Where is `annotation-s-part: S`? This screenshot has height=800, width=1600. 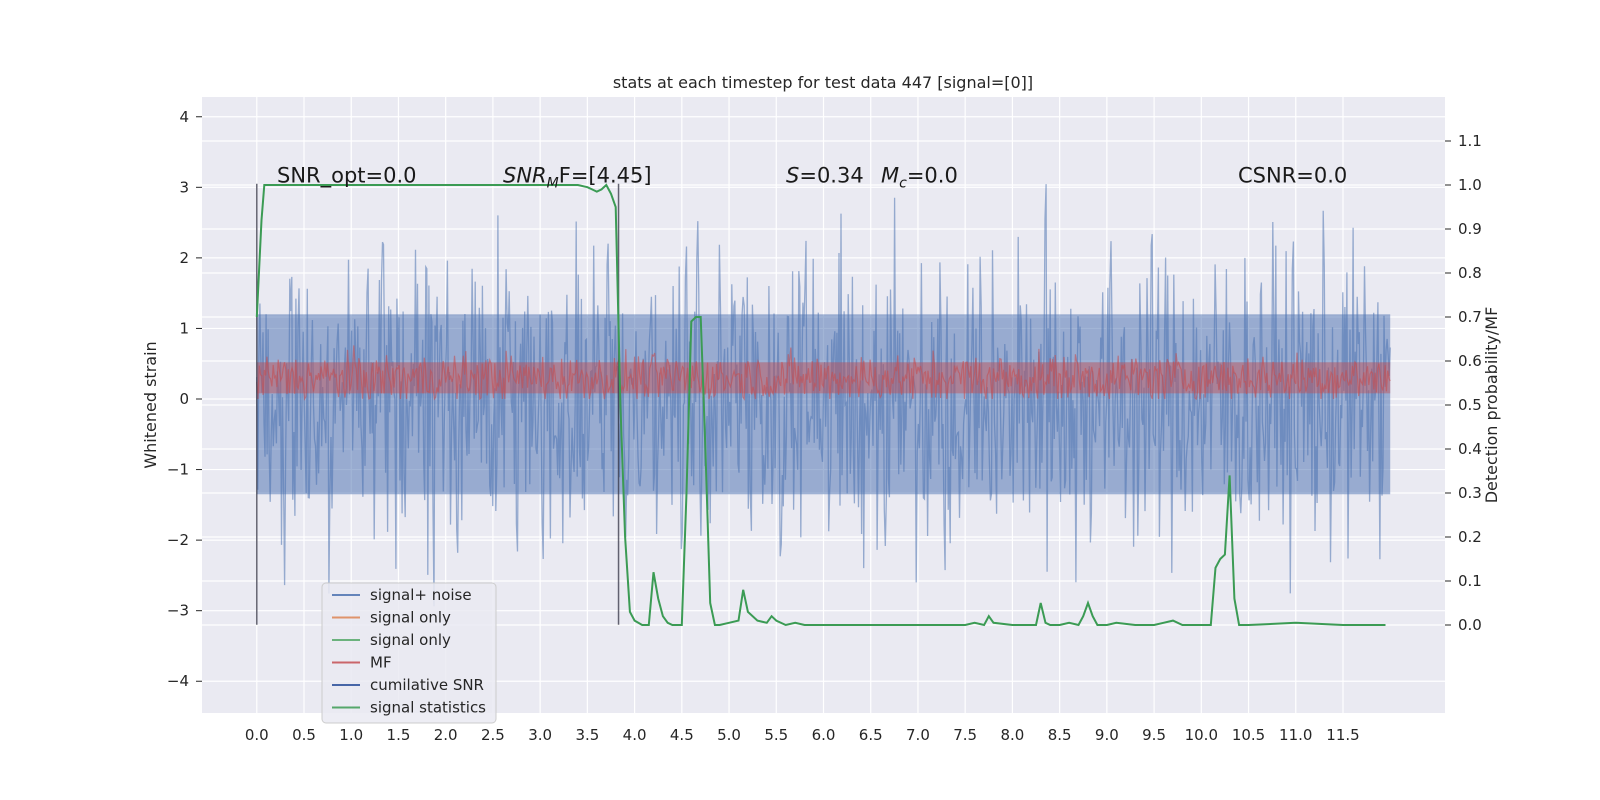
annotation-s-part: S is located at coordinates (792, 175).